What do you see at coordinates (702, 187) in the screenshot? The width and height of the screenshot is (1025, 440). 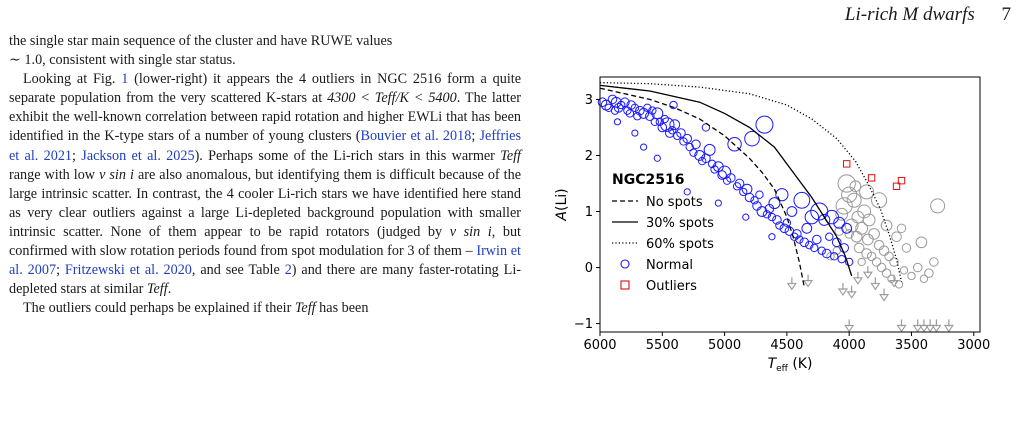 I see `model-curve-dashed` at bounding box center [702, 187].